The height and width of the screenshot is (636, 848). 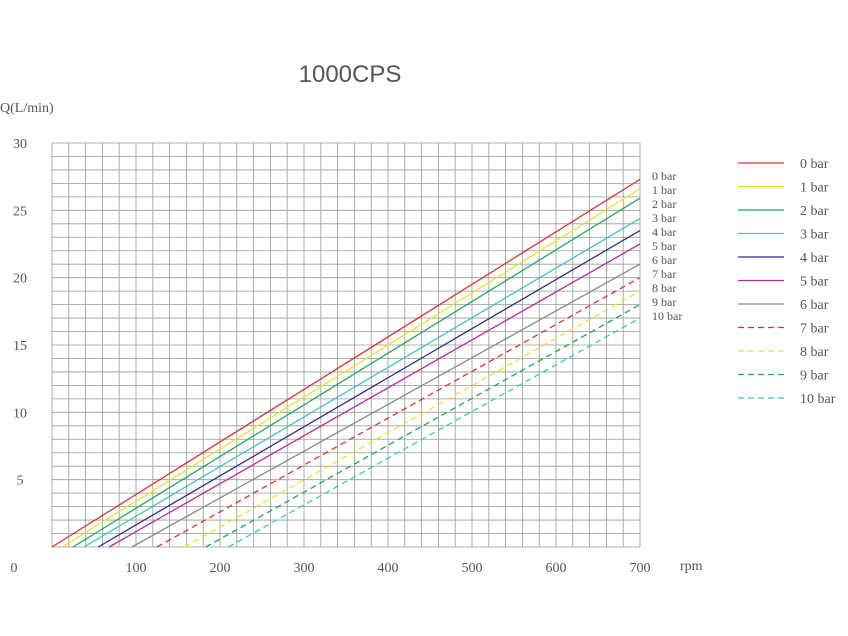 I want to click on x-tick-label: 300, so click(x=304, y=568).